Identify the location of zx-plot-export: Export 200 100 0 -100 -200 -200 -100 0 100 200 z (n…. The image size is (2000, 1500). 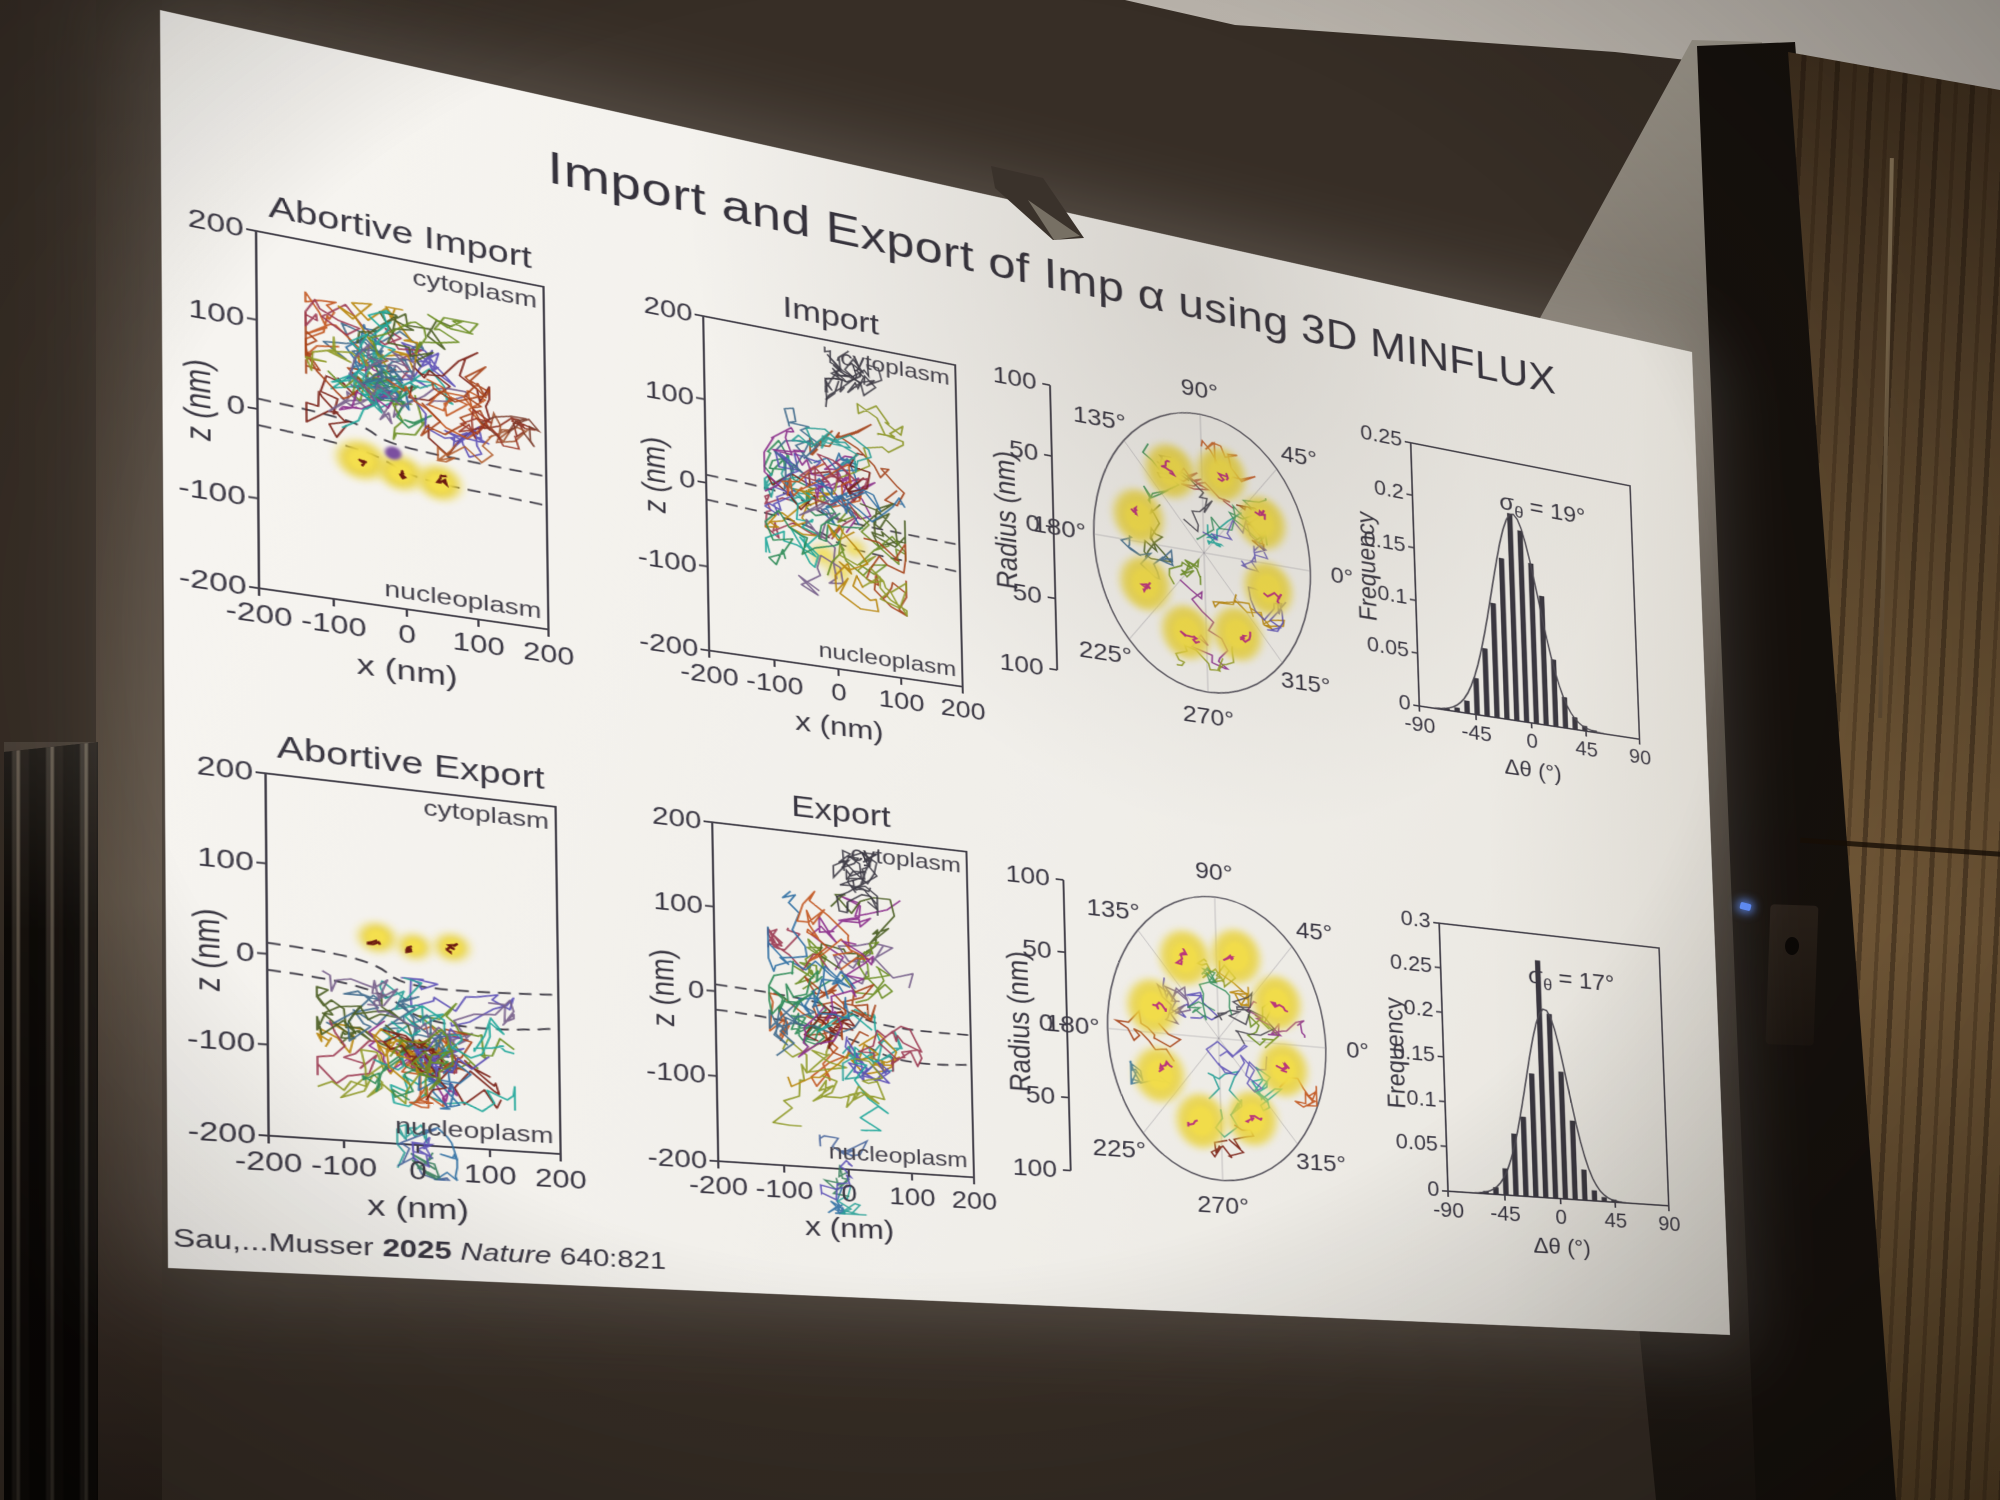
(820, 1017).